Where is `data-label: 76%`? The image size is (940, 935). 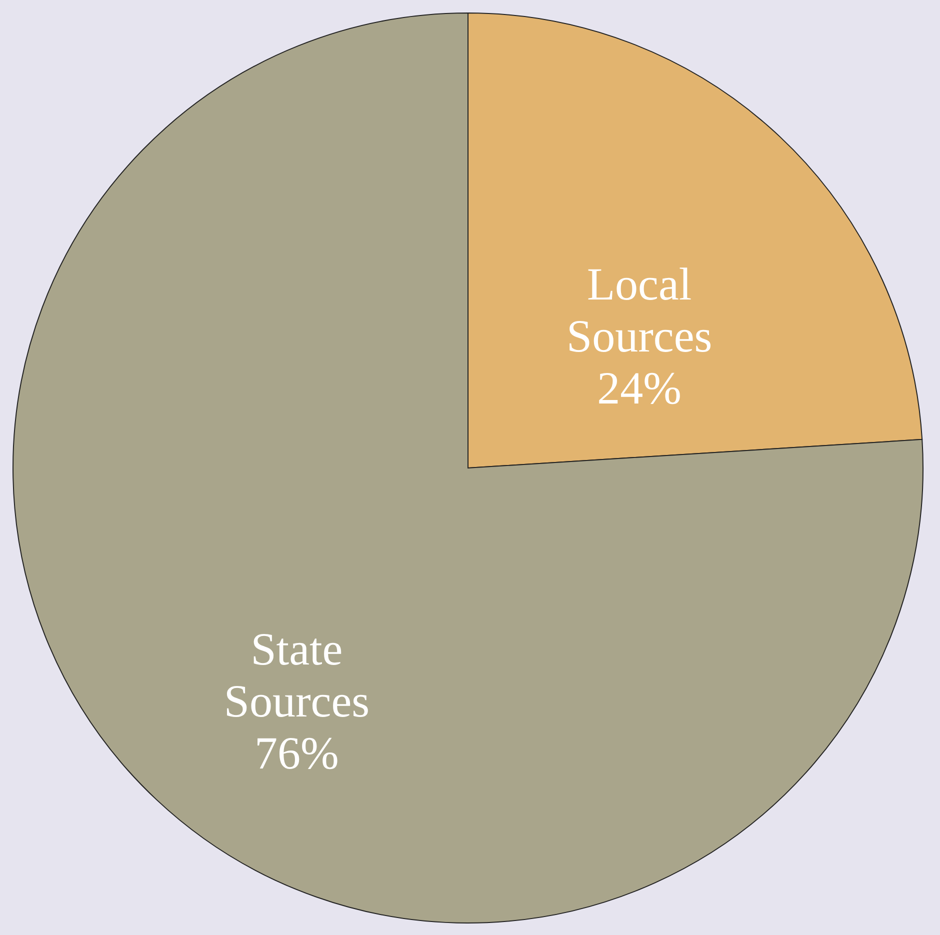
data-label: 76% is located at coordinates (296, 752).